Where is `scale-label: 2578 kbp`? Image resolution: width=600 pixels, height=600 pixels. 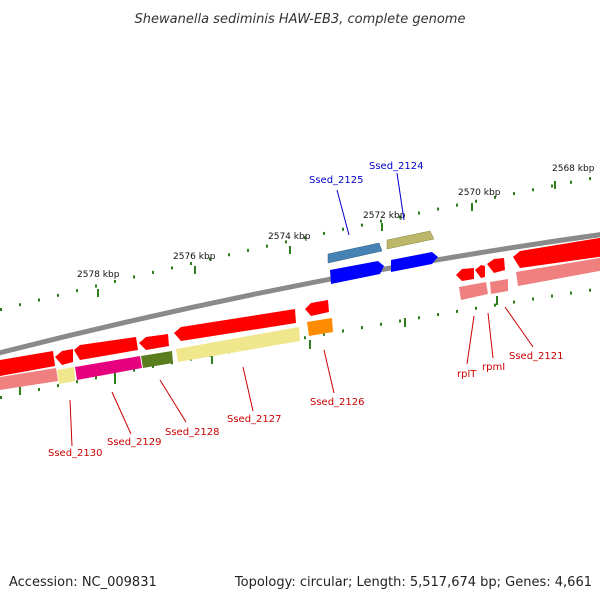 scale-label: 2578 kbp is located at coordinates (98, 275).